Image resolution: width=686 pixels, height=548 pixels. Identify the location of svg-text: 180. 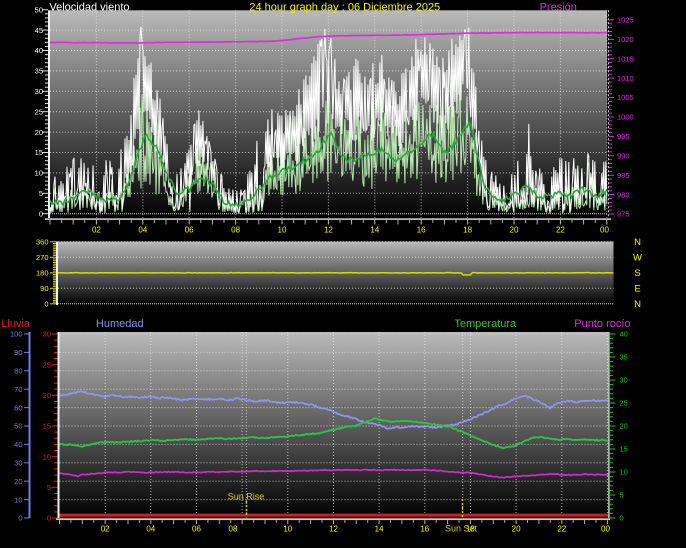
(42, 273).